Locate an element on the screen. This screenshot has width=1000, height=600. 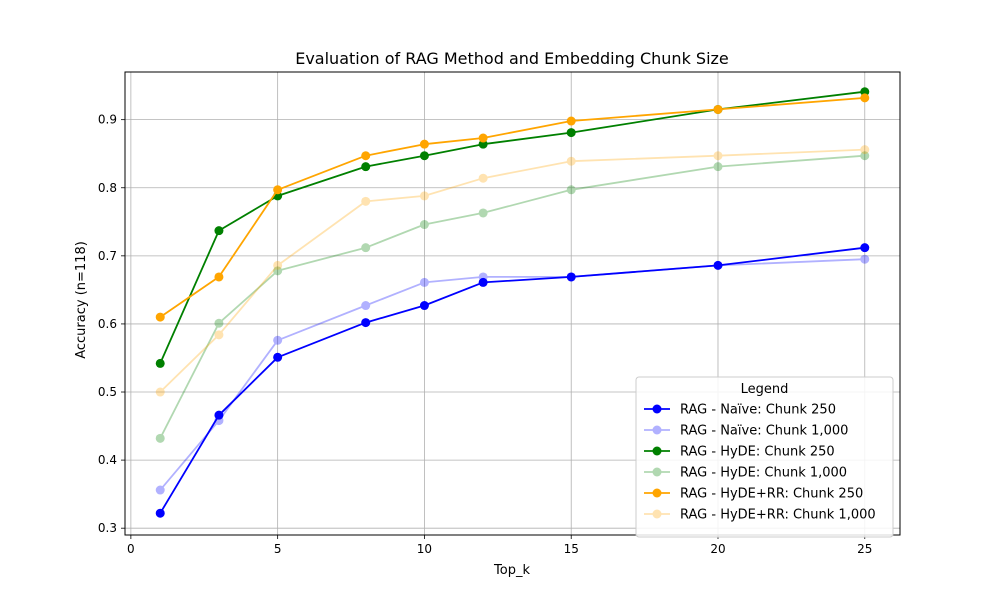
x-tick-label: 0 is located at coordinates (131, 549).